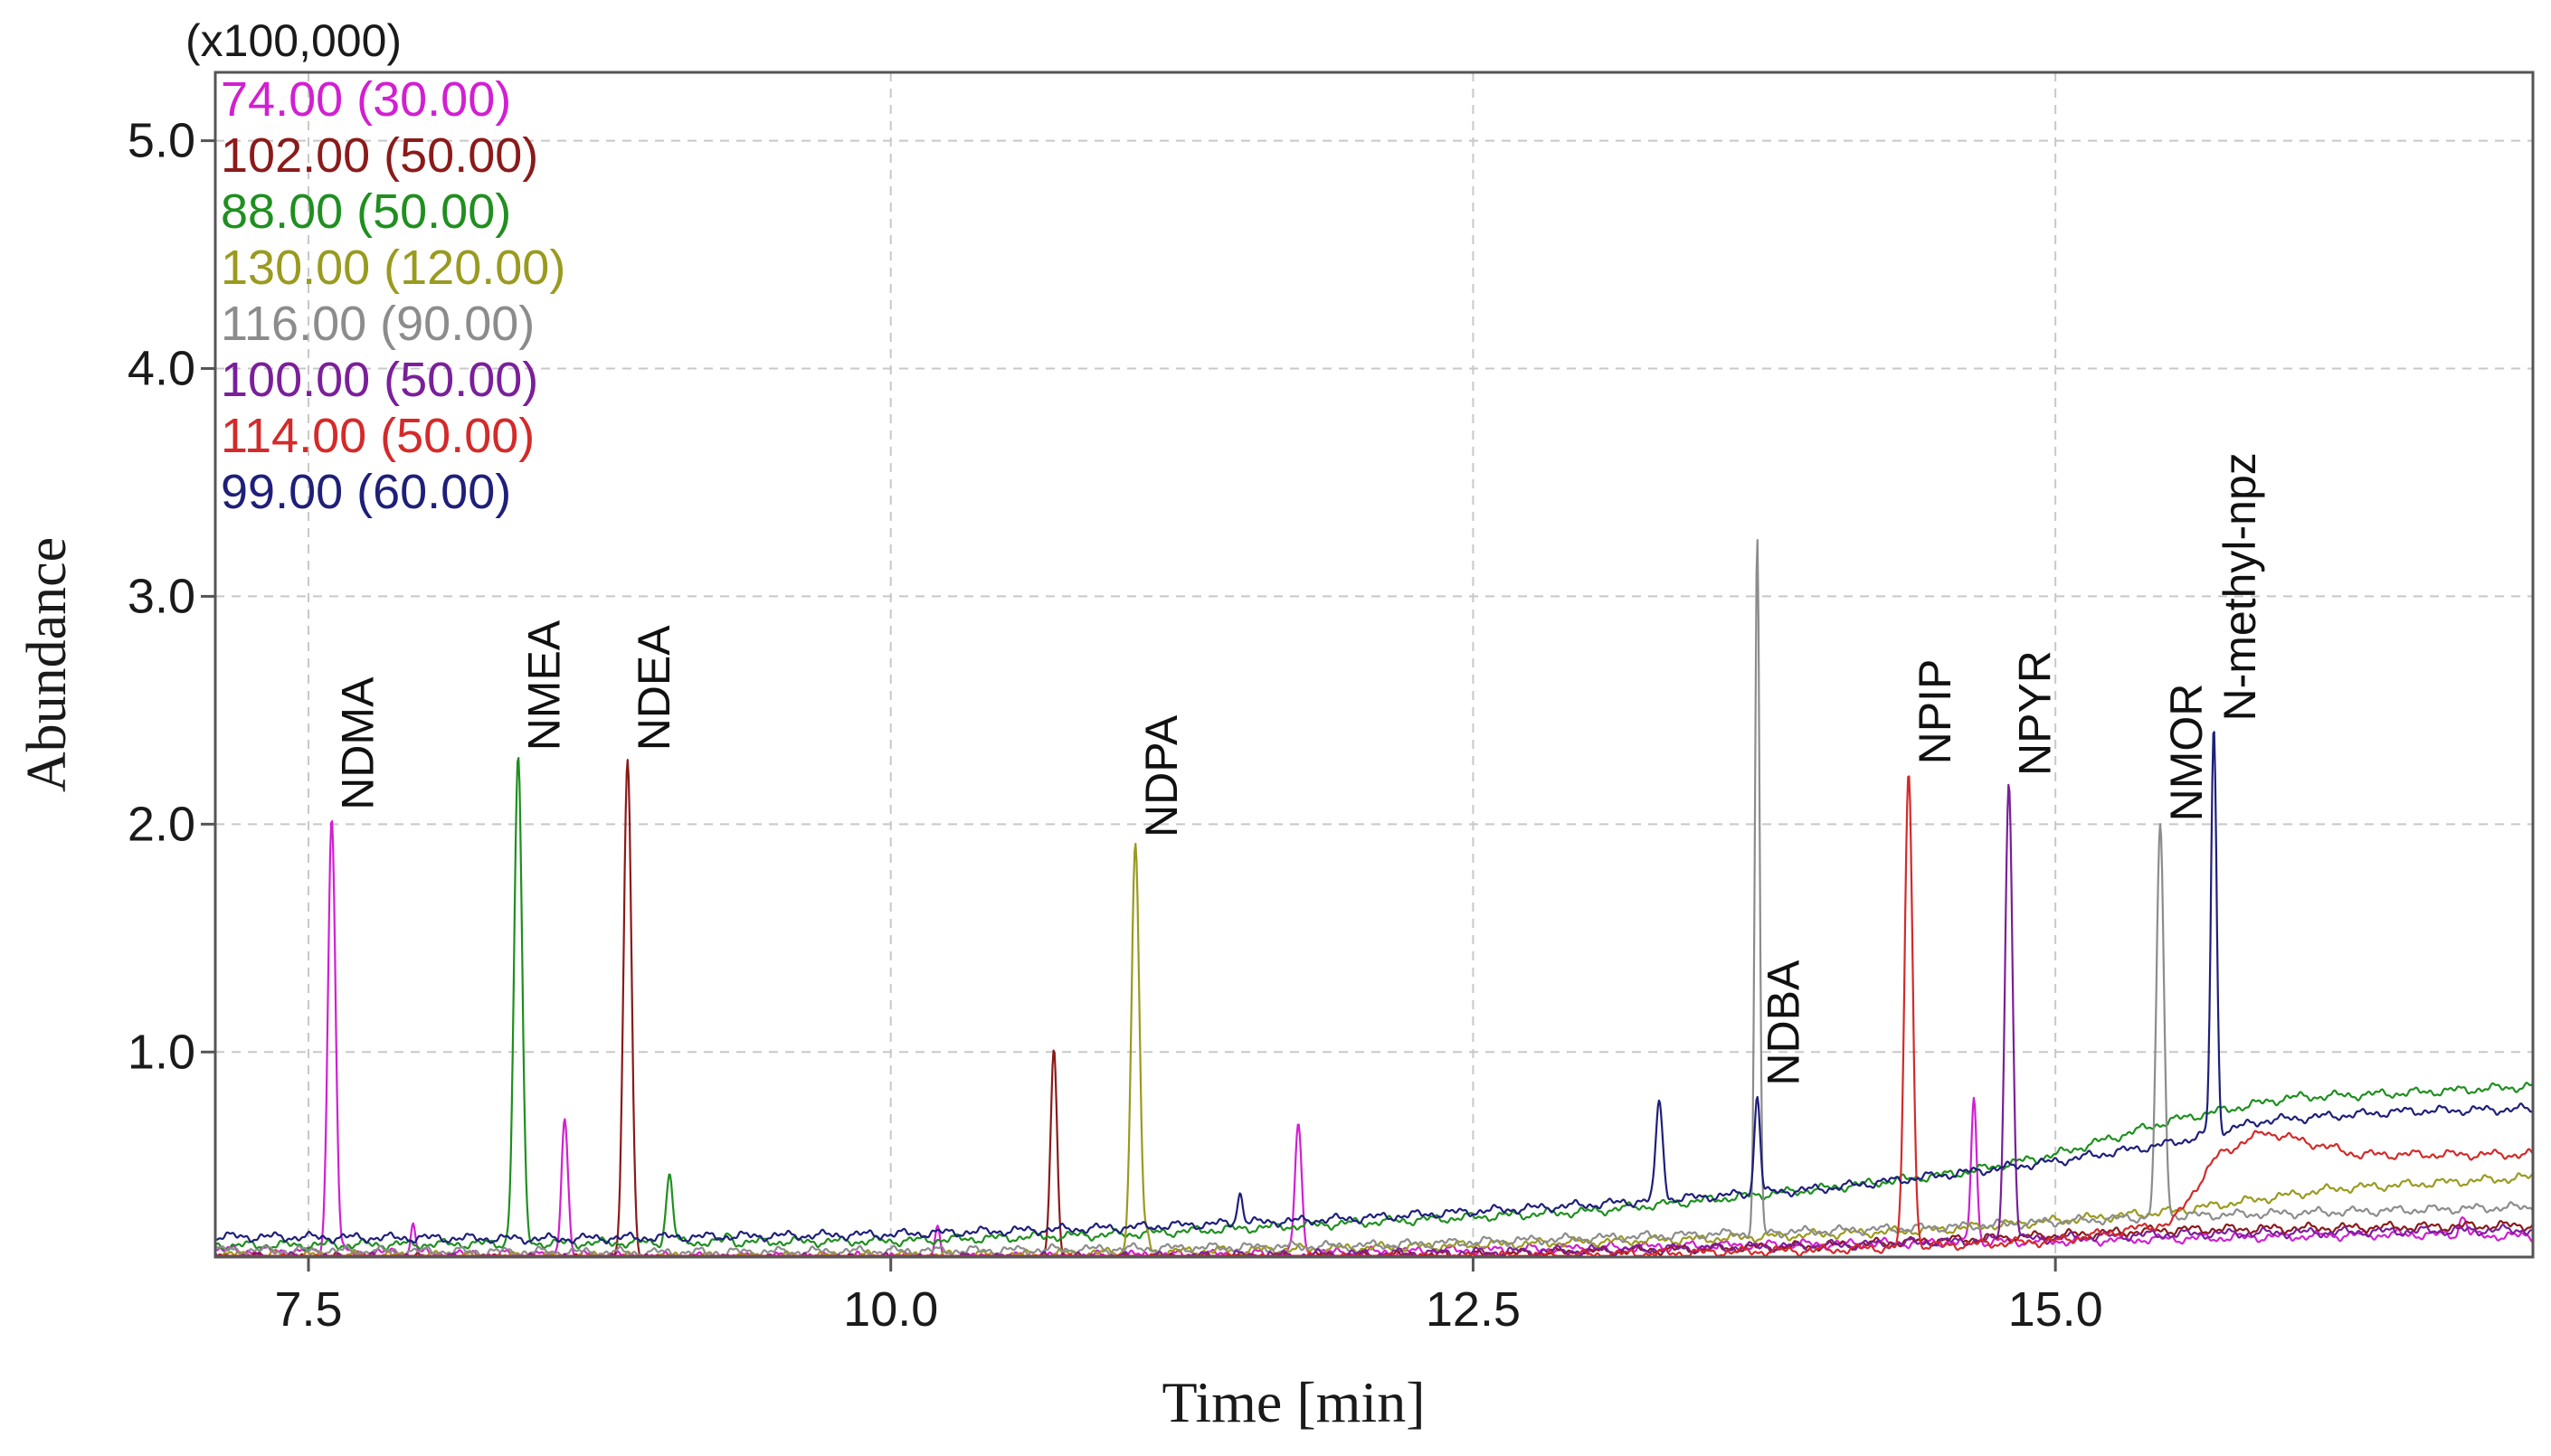 The height and width of the screenshot is (1456, 2551). I want to click on peak-label: NMOR, so click(2186, 753).